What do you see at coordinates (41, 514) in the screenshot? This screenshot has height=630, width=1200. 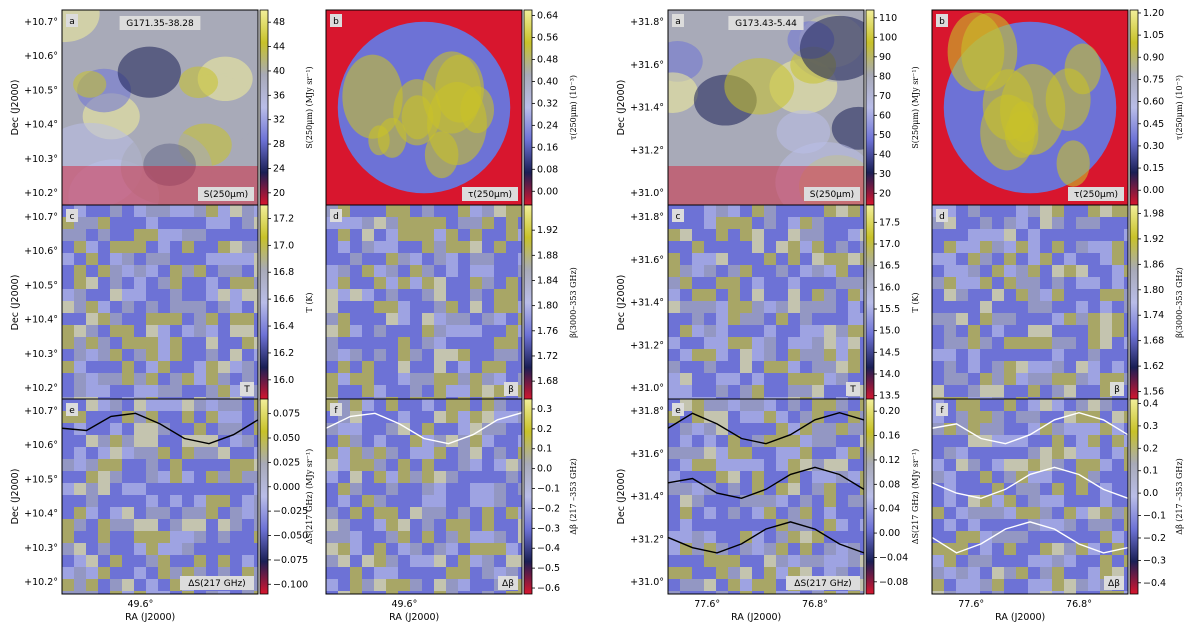 I see `y-tick-label: +10.4°` at bounding box center [41, 514].